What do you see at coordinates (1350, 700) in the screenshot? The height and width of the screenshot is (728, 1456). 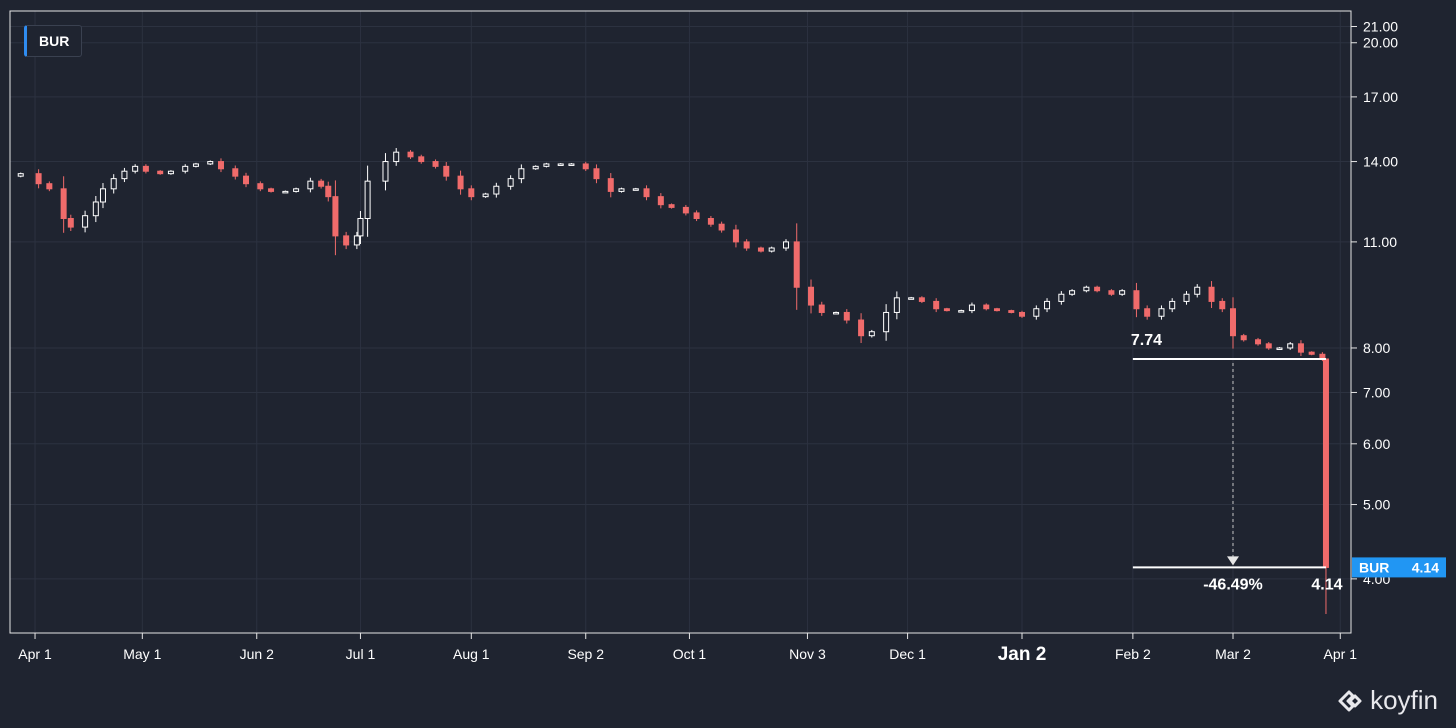 I see `koyfin-logo-icon` at bounding box center [1350, 700].